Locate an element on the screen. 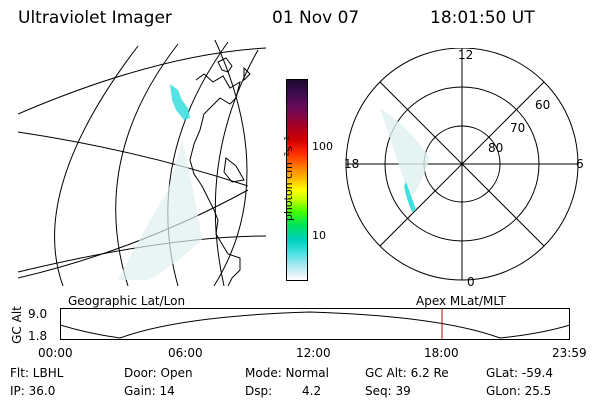 The image size is (600, 400). glon-status: GLon: 25.5 is located at coordinates (519, 391).